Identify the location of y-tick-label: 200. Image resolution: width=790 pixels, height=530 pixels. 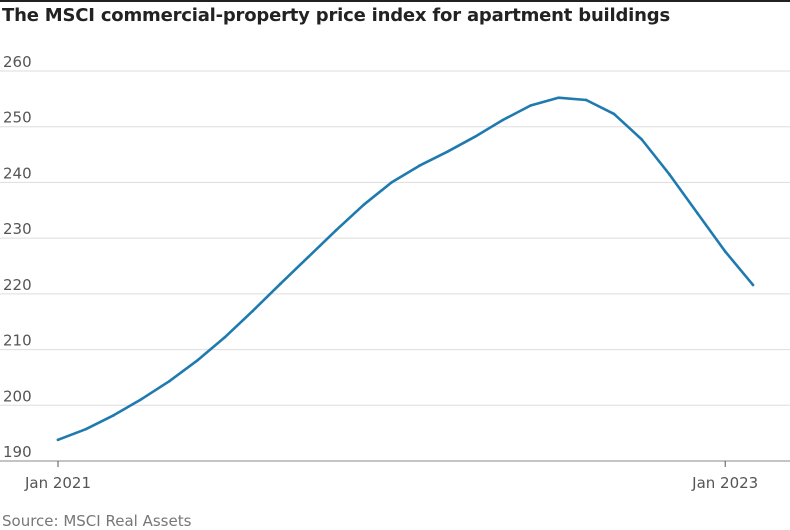
(17, 396).